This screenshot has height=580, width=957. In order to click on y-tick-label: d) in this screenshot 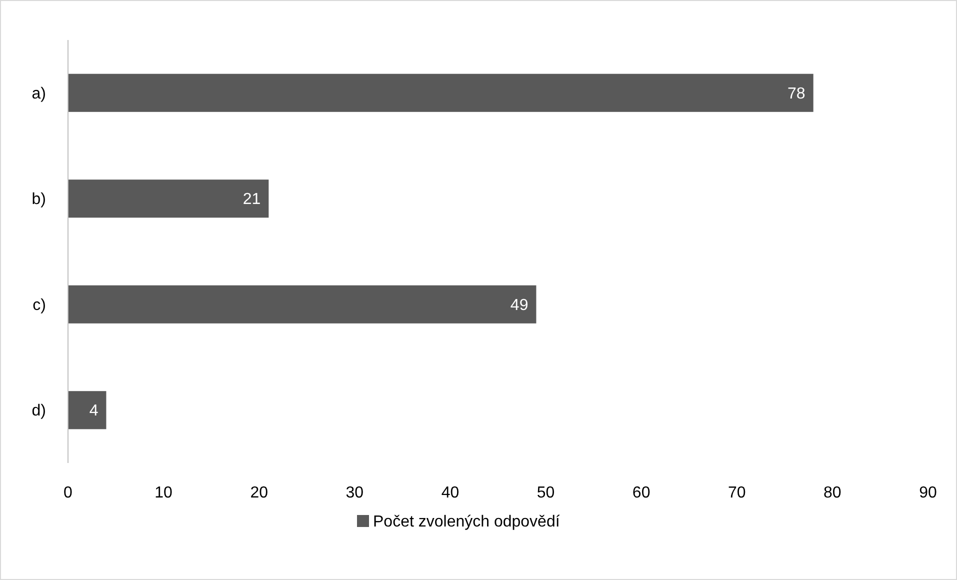, I will do `click(39, 411)`.